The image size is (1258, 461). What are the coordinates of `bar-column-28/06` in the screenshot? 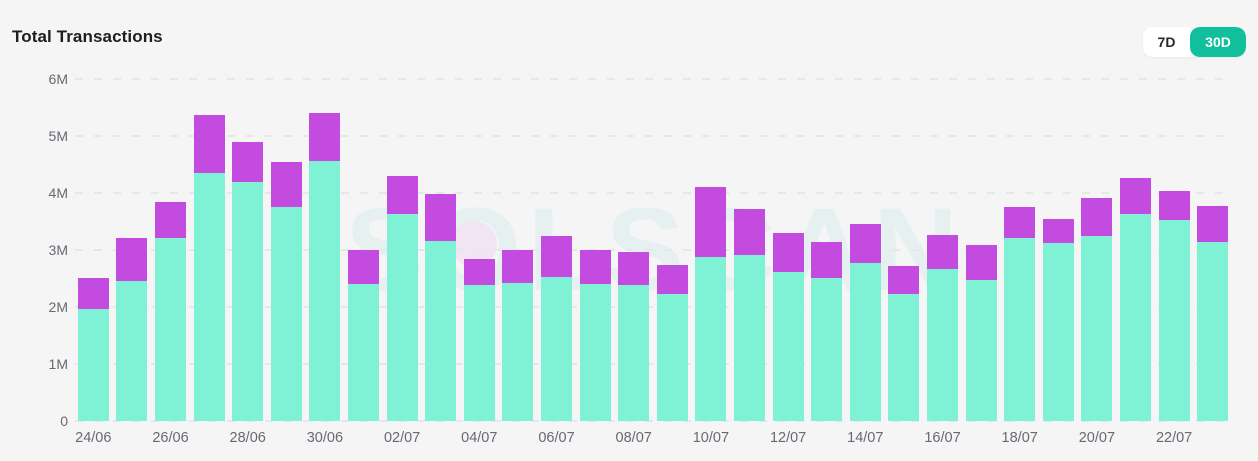 It's located at (248, 281).